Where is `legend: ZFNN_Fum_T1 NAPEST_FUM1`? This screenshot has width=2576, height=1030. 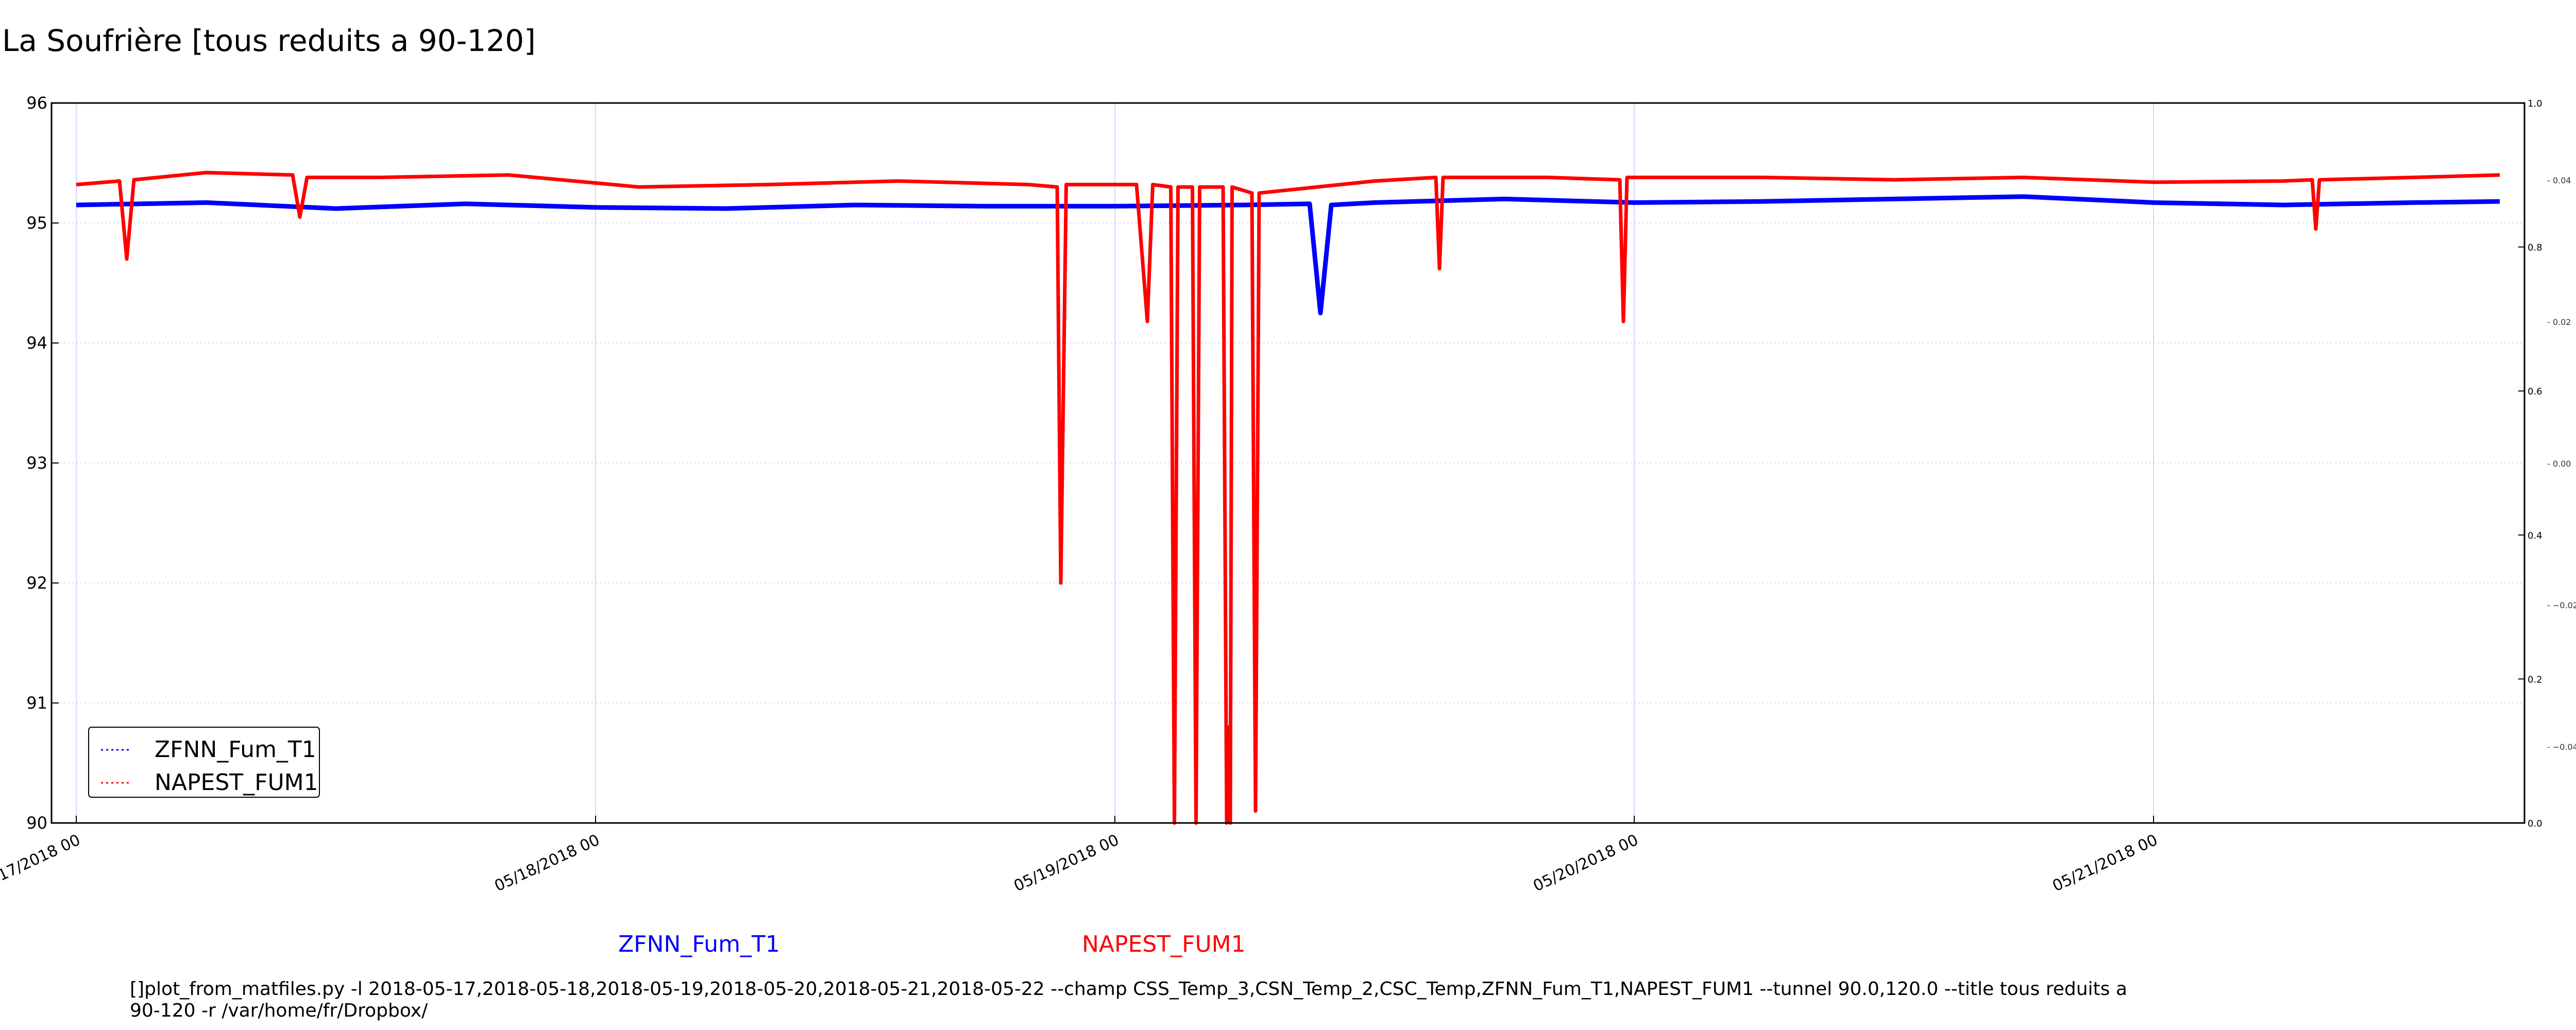
legend: ZFNN_Fum_T1 NAPEST_FUM1 is located at coordinates (204, 762).